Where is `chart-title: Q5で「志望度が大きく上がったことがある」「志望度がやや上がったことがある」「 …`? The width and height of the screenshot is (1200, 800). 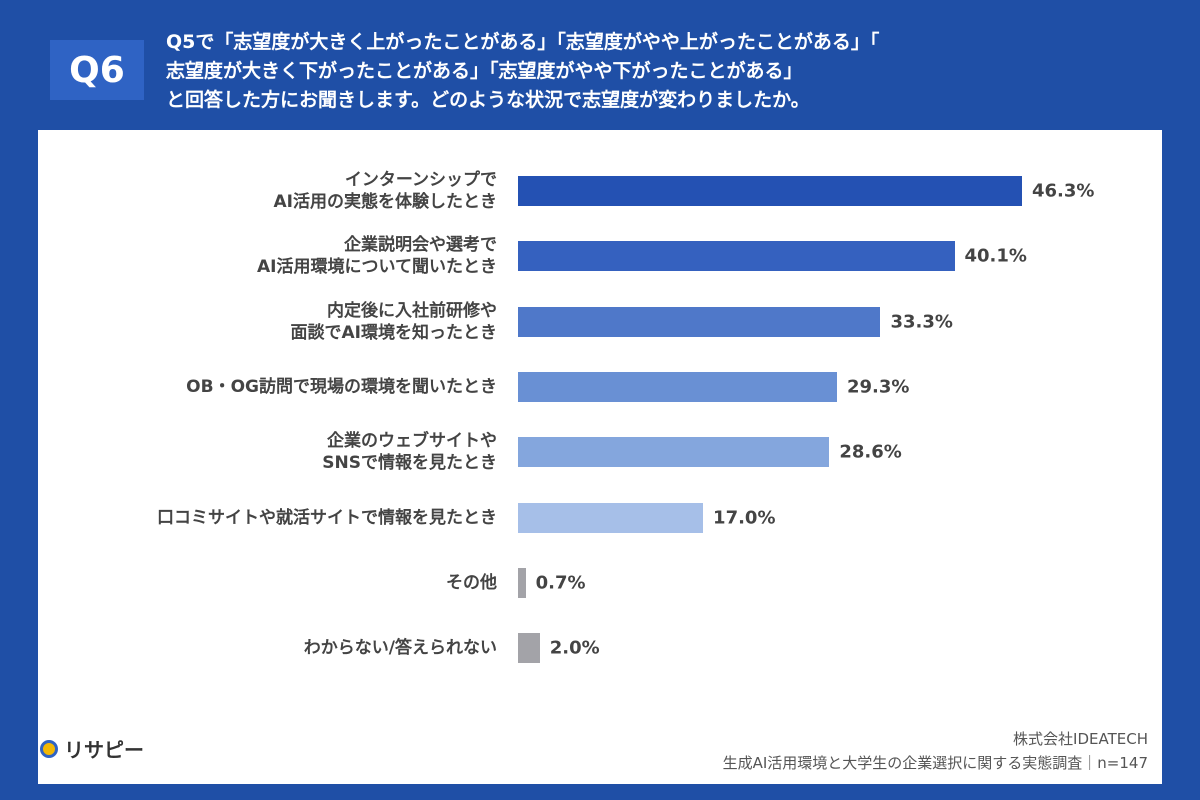 chart-title: Q5で「志望度が大きく上がったことがある」「志望度がやや上がったことがある」「 … is located at coordinates (523, 71).